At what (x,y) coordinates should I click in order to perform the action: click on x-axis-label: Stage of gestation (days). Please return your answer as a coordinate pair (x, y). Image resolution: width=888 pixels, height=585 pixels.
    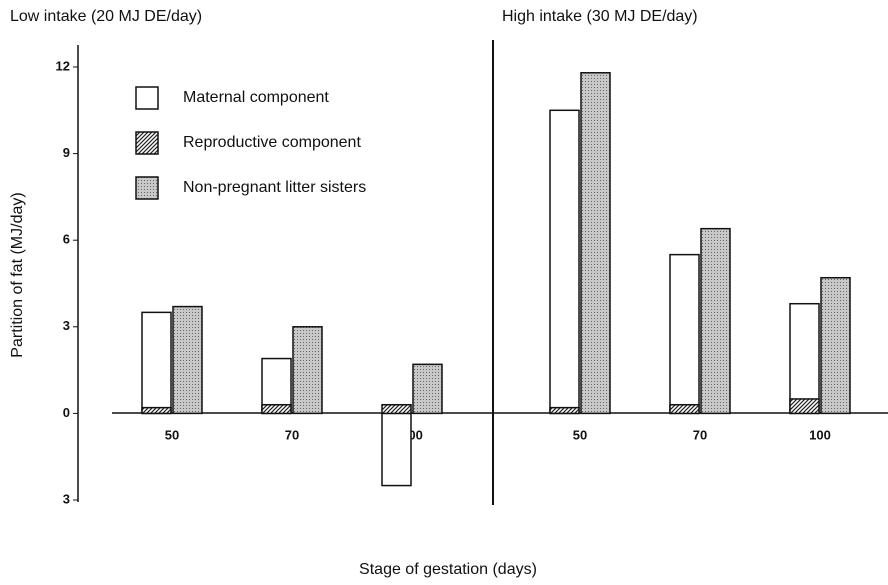
    Looking at the image, I should click on (448, 569).